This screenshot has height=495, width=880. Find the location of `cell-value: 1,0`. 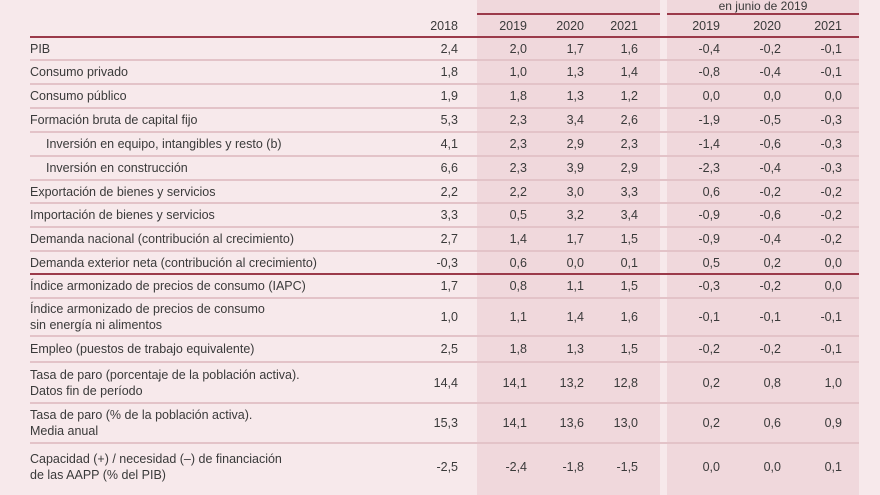

cell-value: 1,0 is located at coordinates (449, 317).